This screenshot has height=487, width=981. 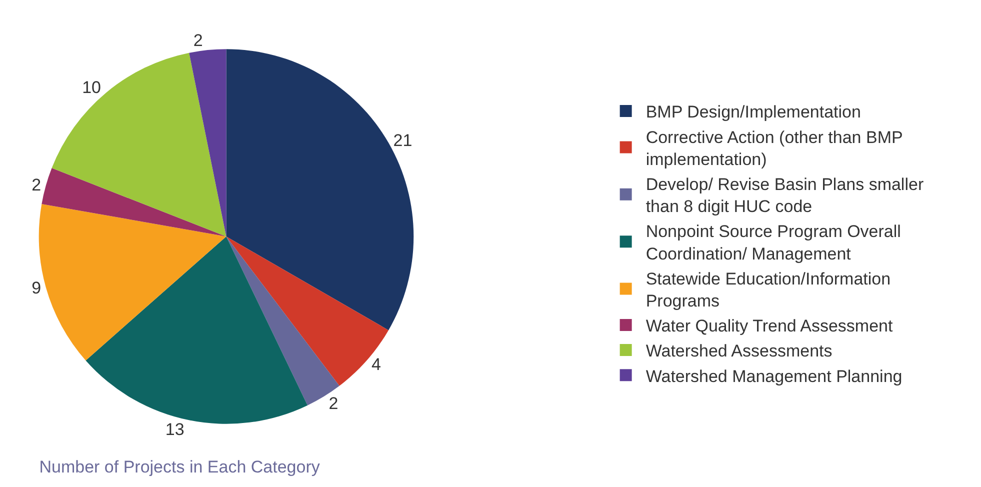 What do you see at coordinates (402, 140) in the screenshot?
I see `data-label: 21` at bounding box center [402, 140].